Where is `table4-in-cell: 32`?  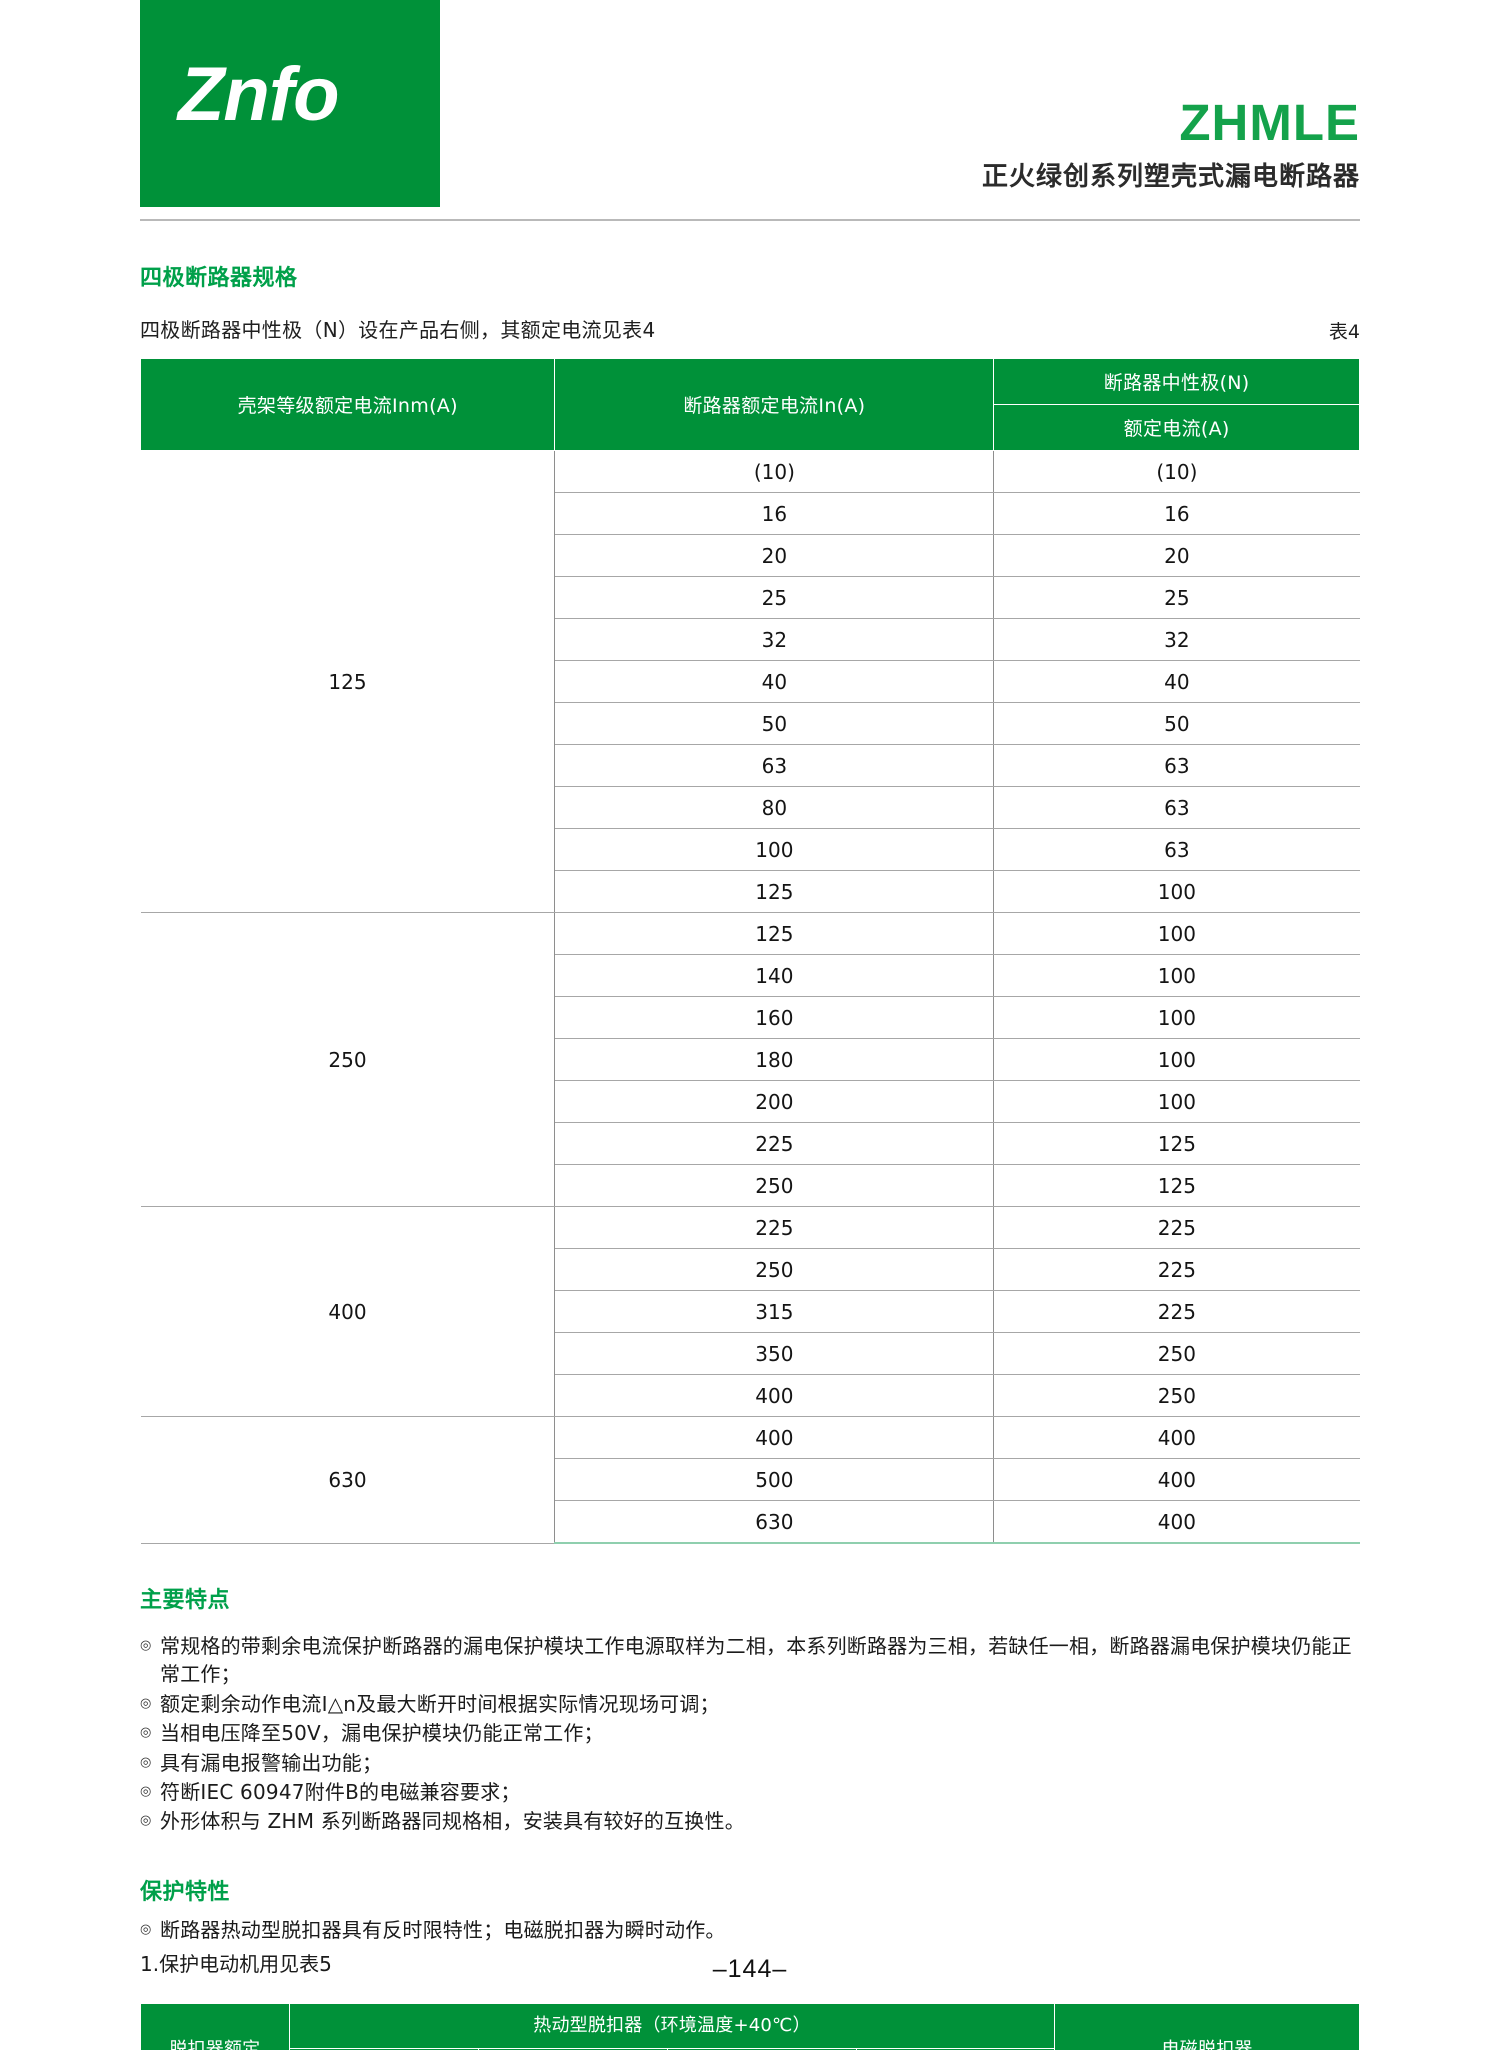 table4-in-cell: 32 is located at coordinates (774, 639).